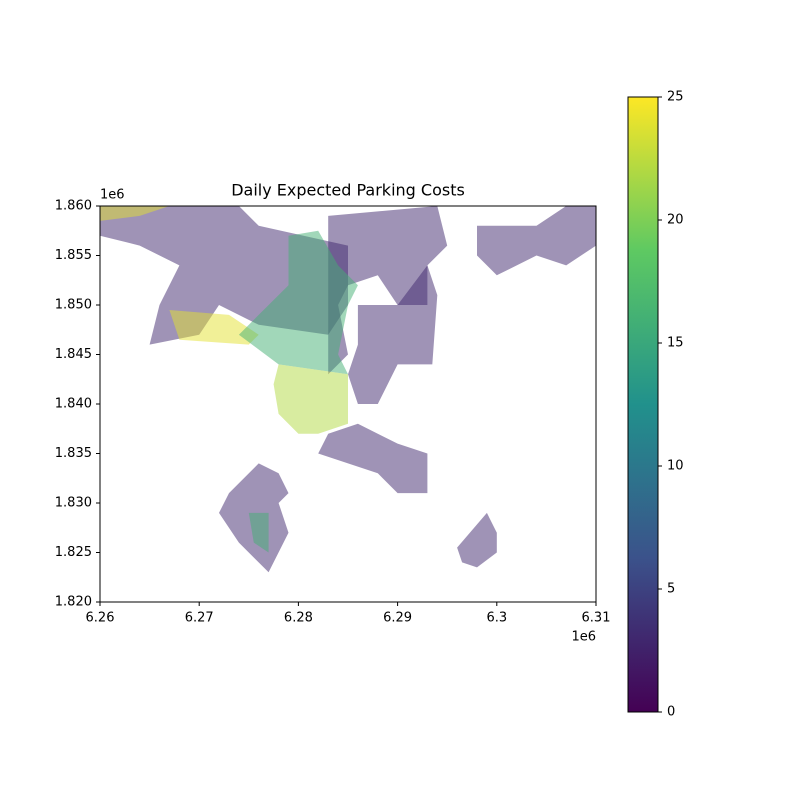 This screenshot has width=800, height=800. What do you see at coordinates (675, 220) in the screenshot?
I see `colorbar-tick-label: 20` at bounding box center [675, 220].